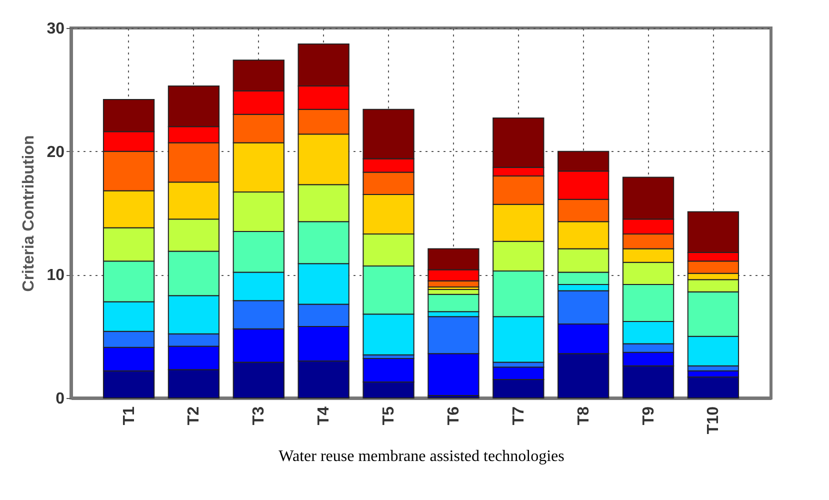 This screenshot has height=500, width=829. What do you see at coordinates (129, 416) in the screenshot?
I see `x-tick-label: T1` at bounding box center [129, 416].